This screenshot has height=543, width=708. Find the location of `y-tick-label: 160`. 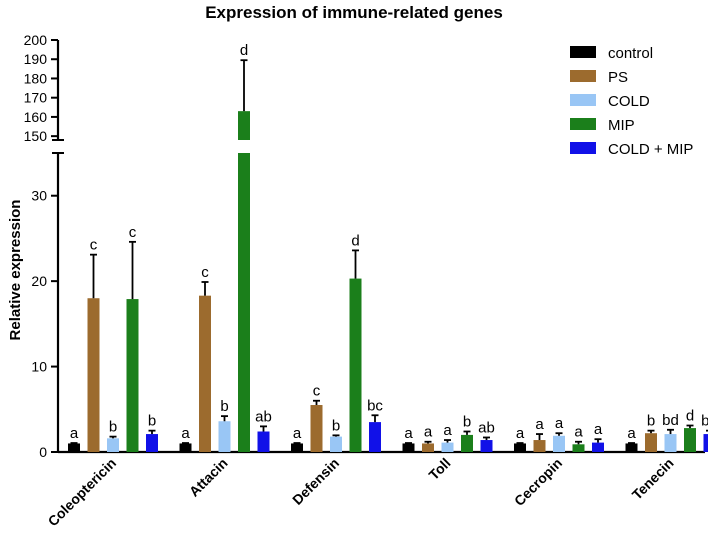

y-tick-label: 160 is located at coordinates (36, 117).